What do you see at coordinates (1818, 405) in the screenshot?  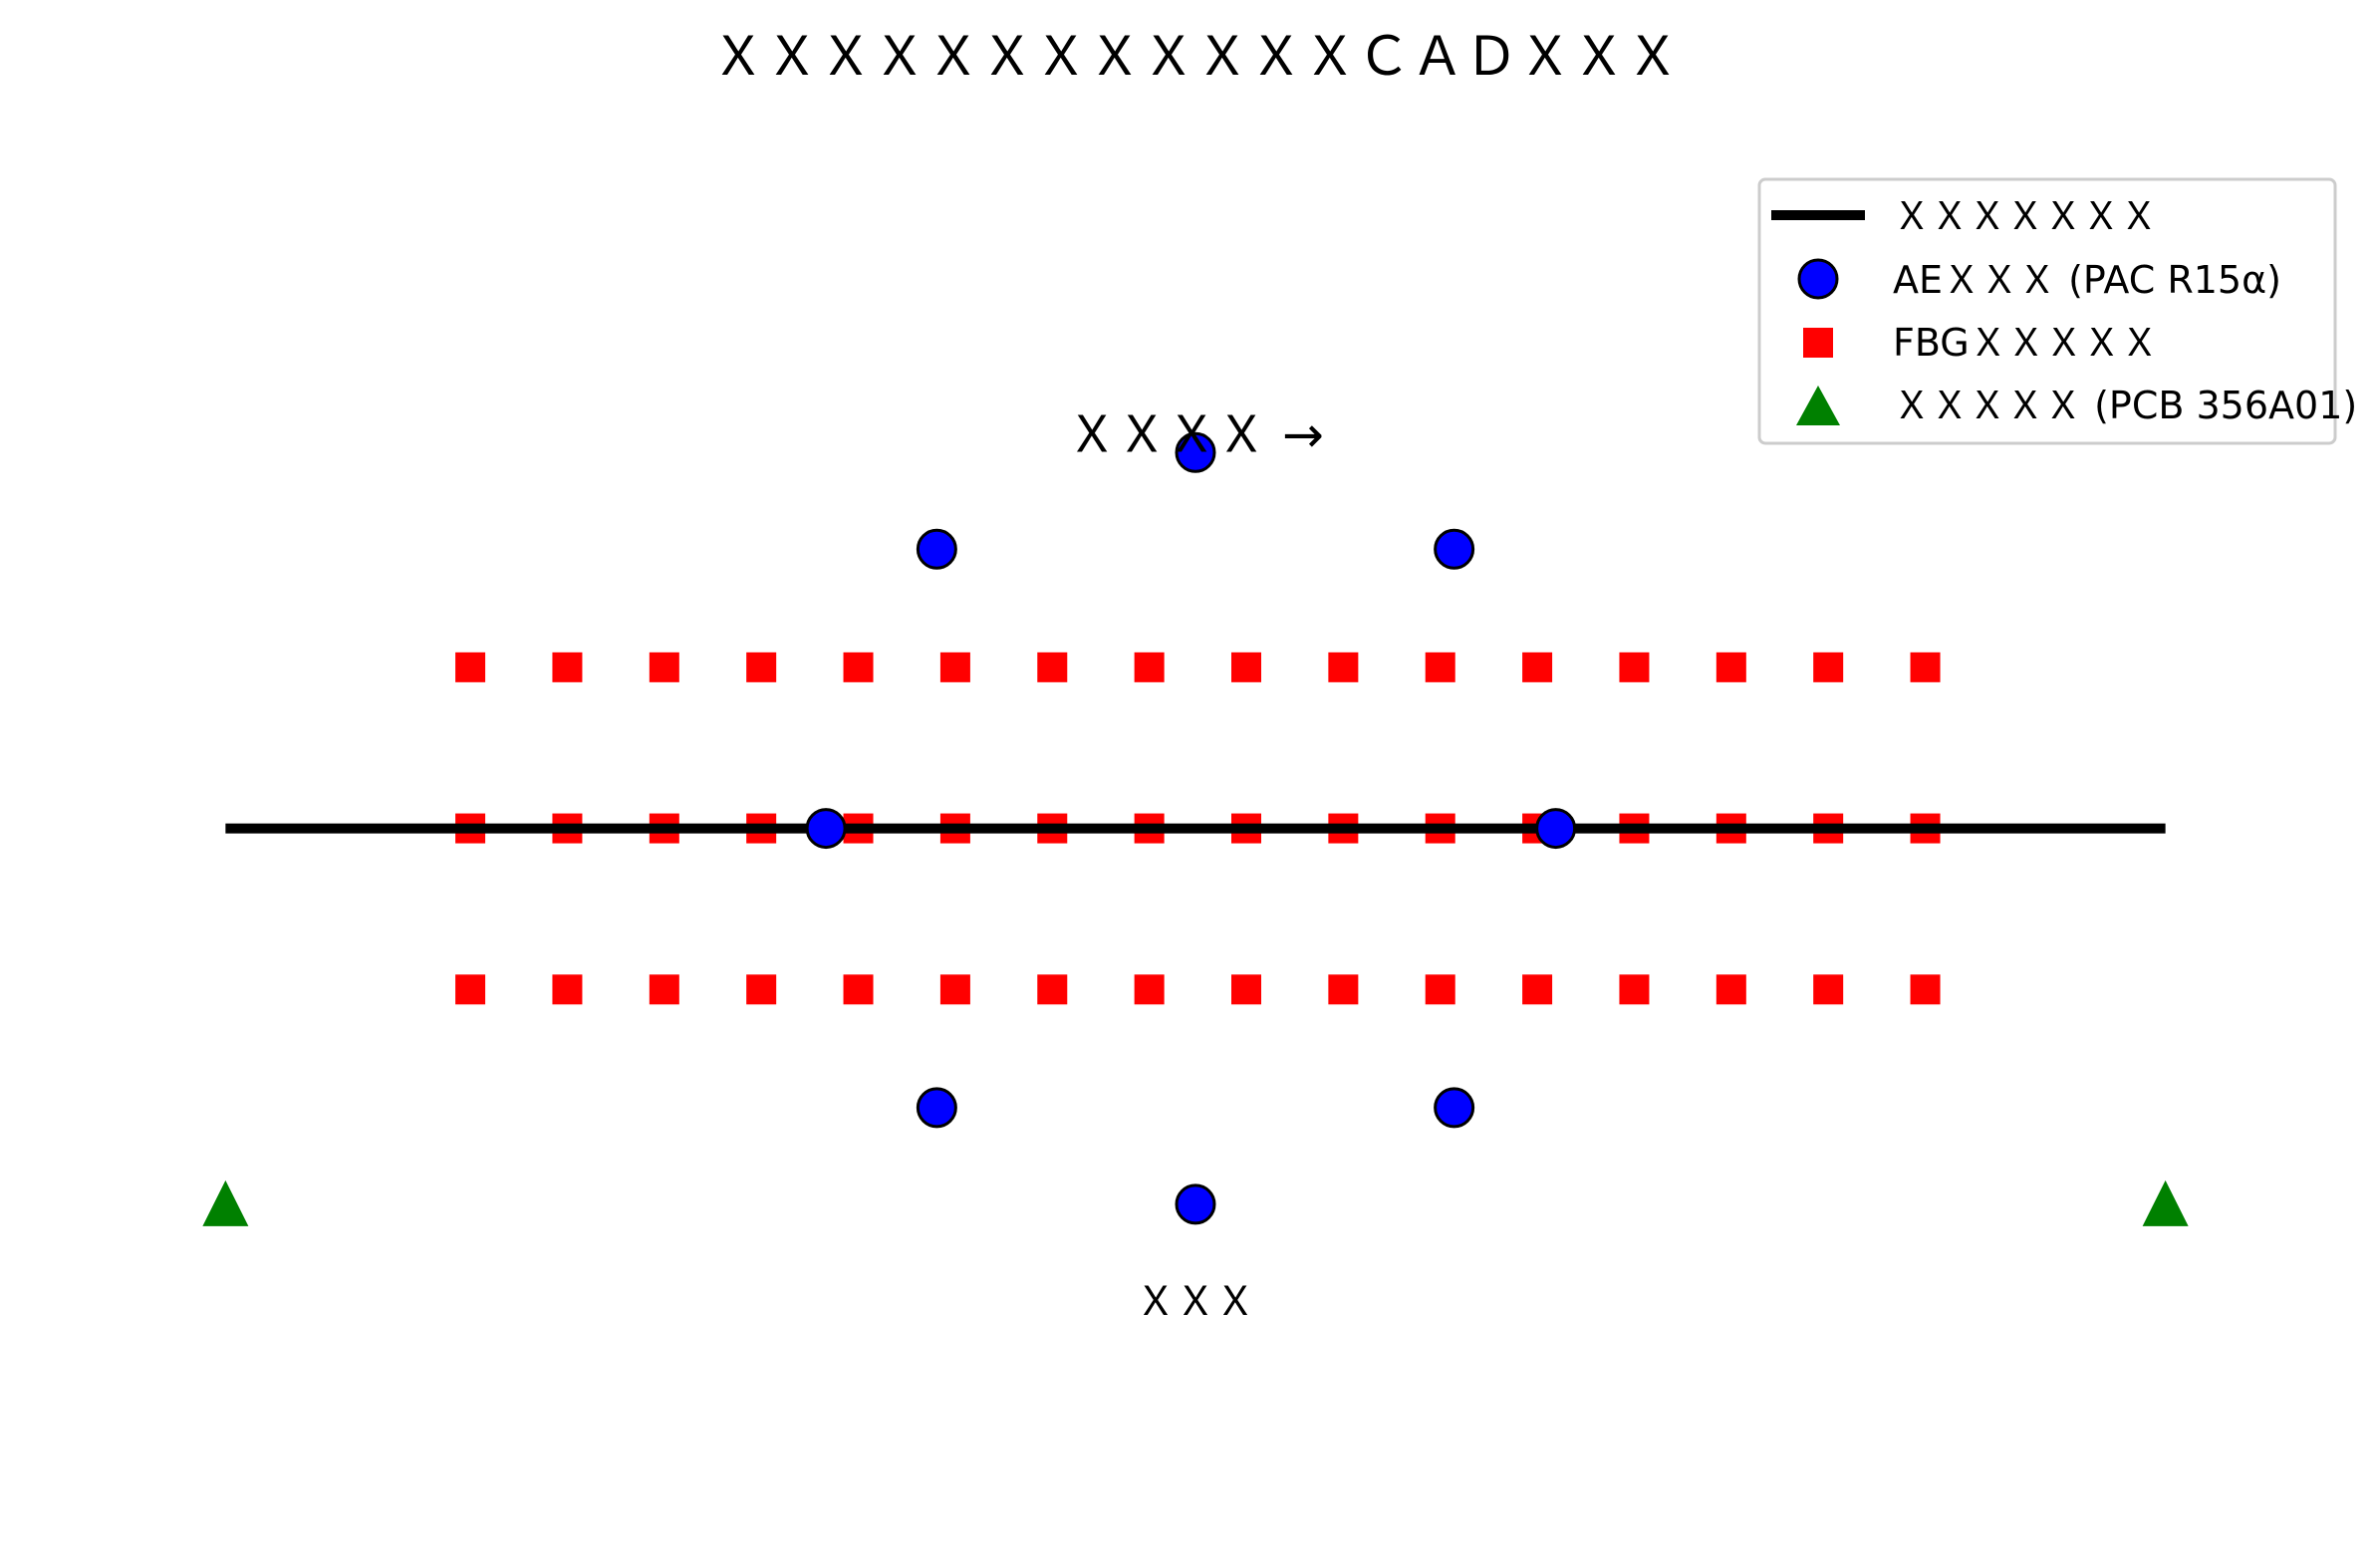 I see `legend-swatch-triangle` at bounding box center [1818, 405].